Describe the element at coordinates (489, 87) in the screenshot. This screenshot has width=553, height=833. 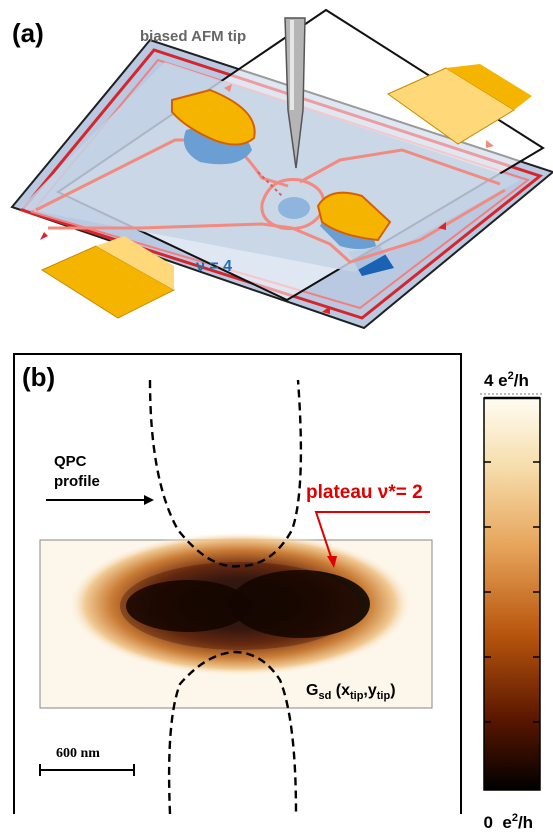
I see `ohmic-contact-right-edge` at that location.